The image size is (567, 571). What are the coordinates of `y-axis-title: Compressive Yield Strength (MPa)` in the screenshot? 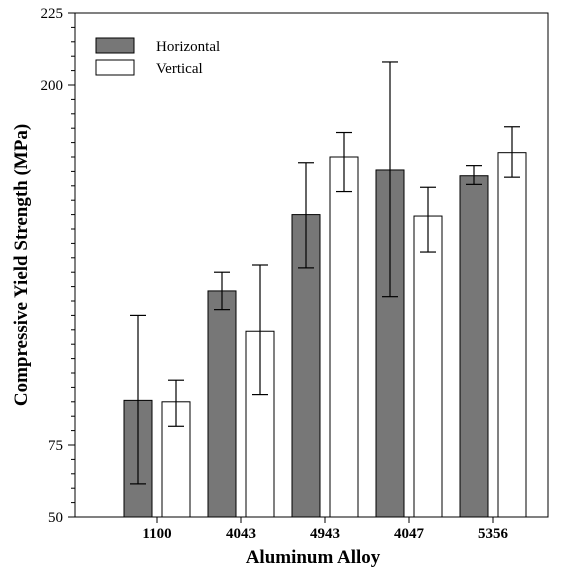 It's located at (21, 265).